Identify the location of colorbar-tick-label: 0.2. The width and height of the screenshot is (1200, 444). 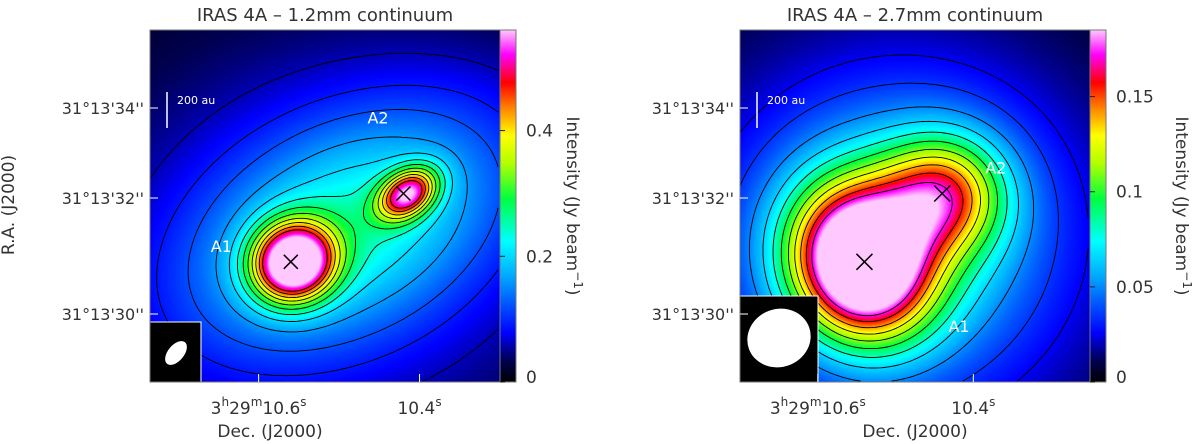
(539, 257).